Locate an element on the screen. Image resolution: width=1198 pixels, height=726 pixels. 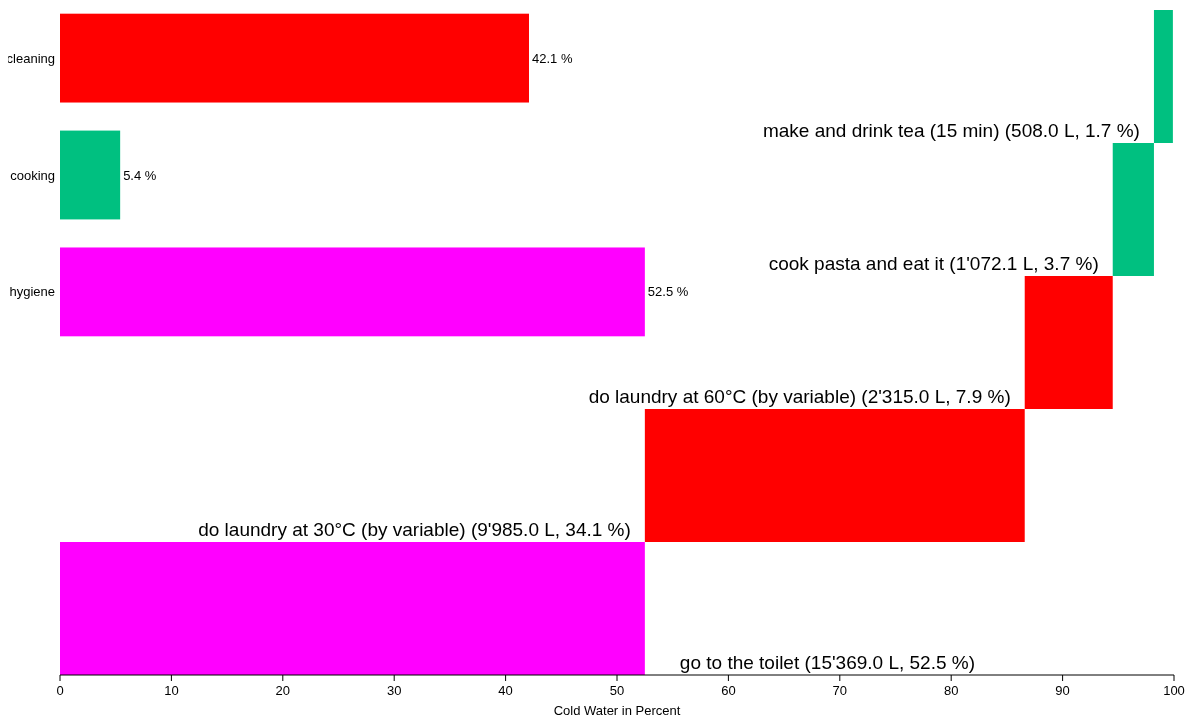
x-tick-label: 50 is located at coordinates (617, 690).